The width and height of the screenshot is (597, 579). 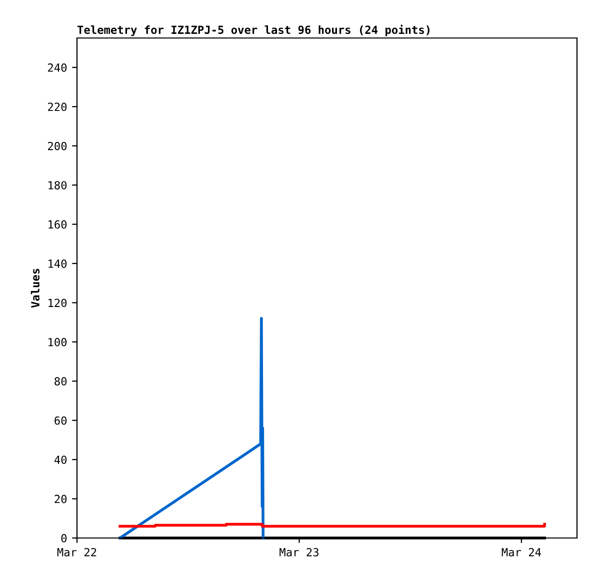 I want to click on y-tick-label: 220, so click(x=57, y=107).